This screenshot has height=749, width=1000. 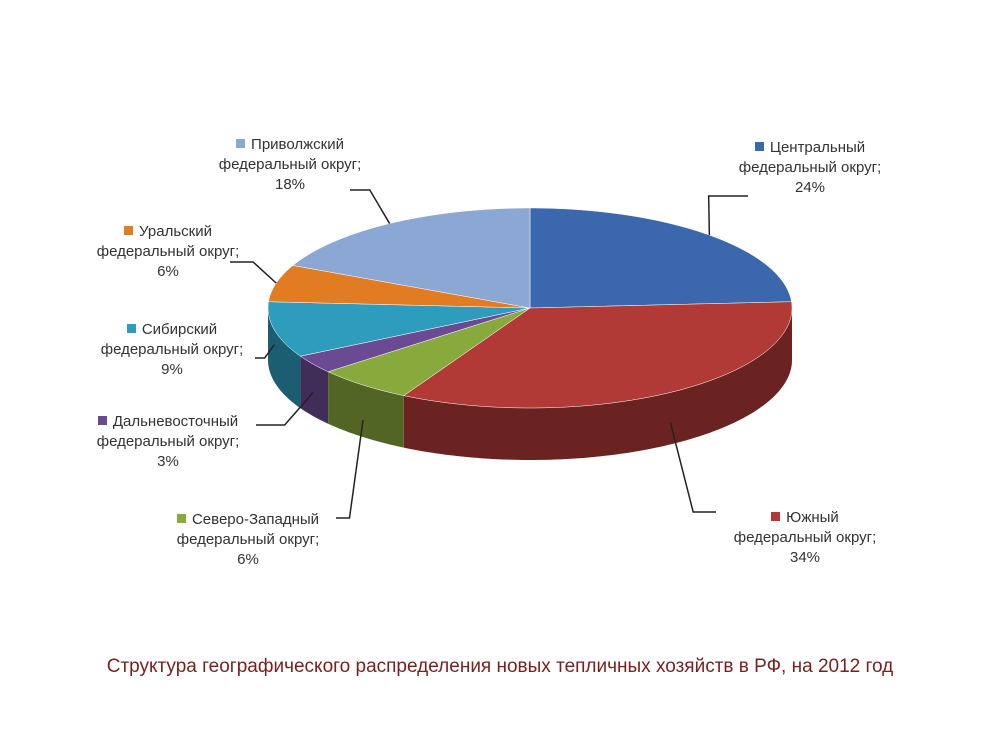 I want to click on label-text: Сибирский федеральный округ; 9%, so click(x=172, y=349).